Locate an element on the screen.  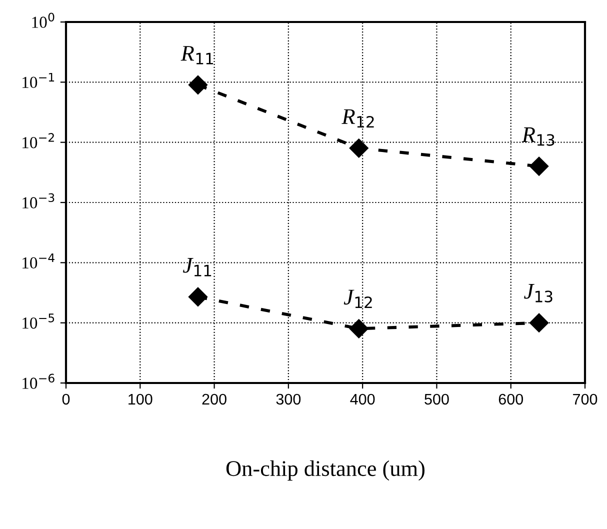
annotation: J$_{13}$ is located at coordinates (538, 293).